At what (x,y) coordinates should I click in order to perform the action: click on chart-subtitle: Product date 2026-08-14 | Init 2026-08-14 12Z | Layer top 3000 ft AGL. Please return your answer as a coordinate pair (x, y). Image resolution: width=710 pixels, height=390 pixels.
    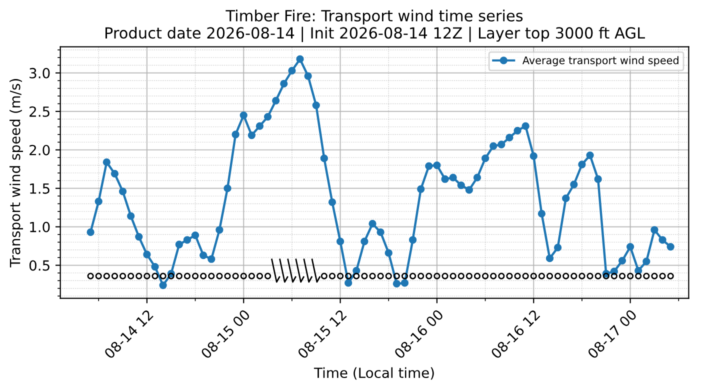
    Looking at the image, I should click on (375, 34).